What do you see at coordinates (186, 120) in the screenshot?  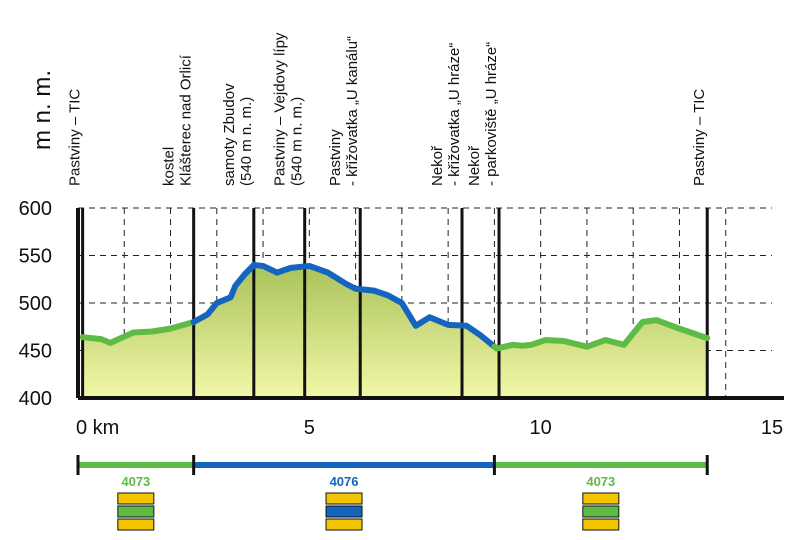 I see `waypoint-label-line: Klášterec nad Orlicí` at bounding box center [186, 120].